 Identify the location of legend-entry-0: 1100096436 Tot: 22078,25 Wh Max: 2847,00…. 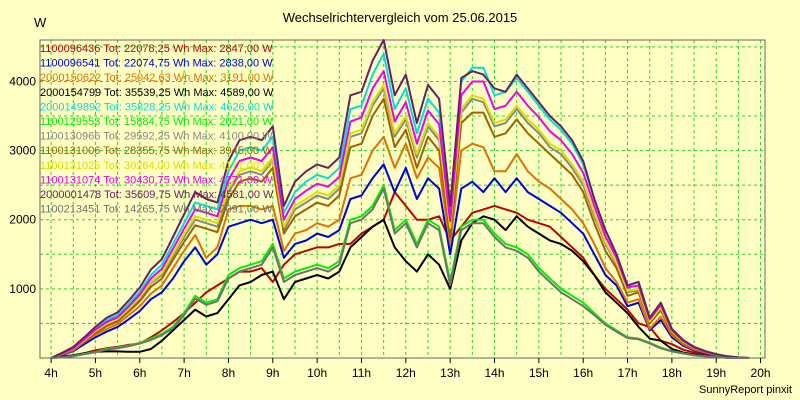
(156, 49).